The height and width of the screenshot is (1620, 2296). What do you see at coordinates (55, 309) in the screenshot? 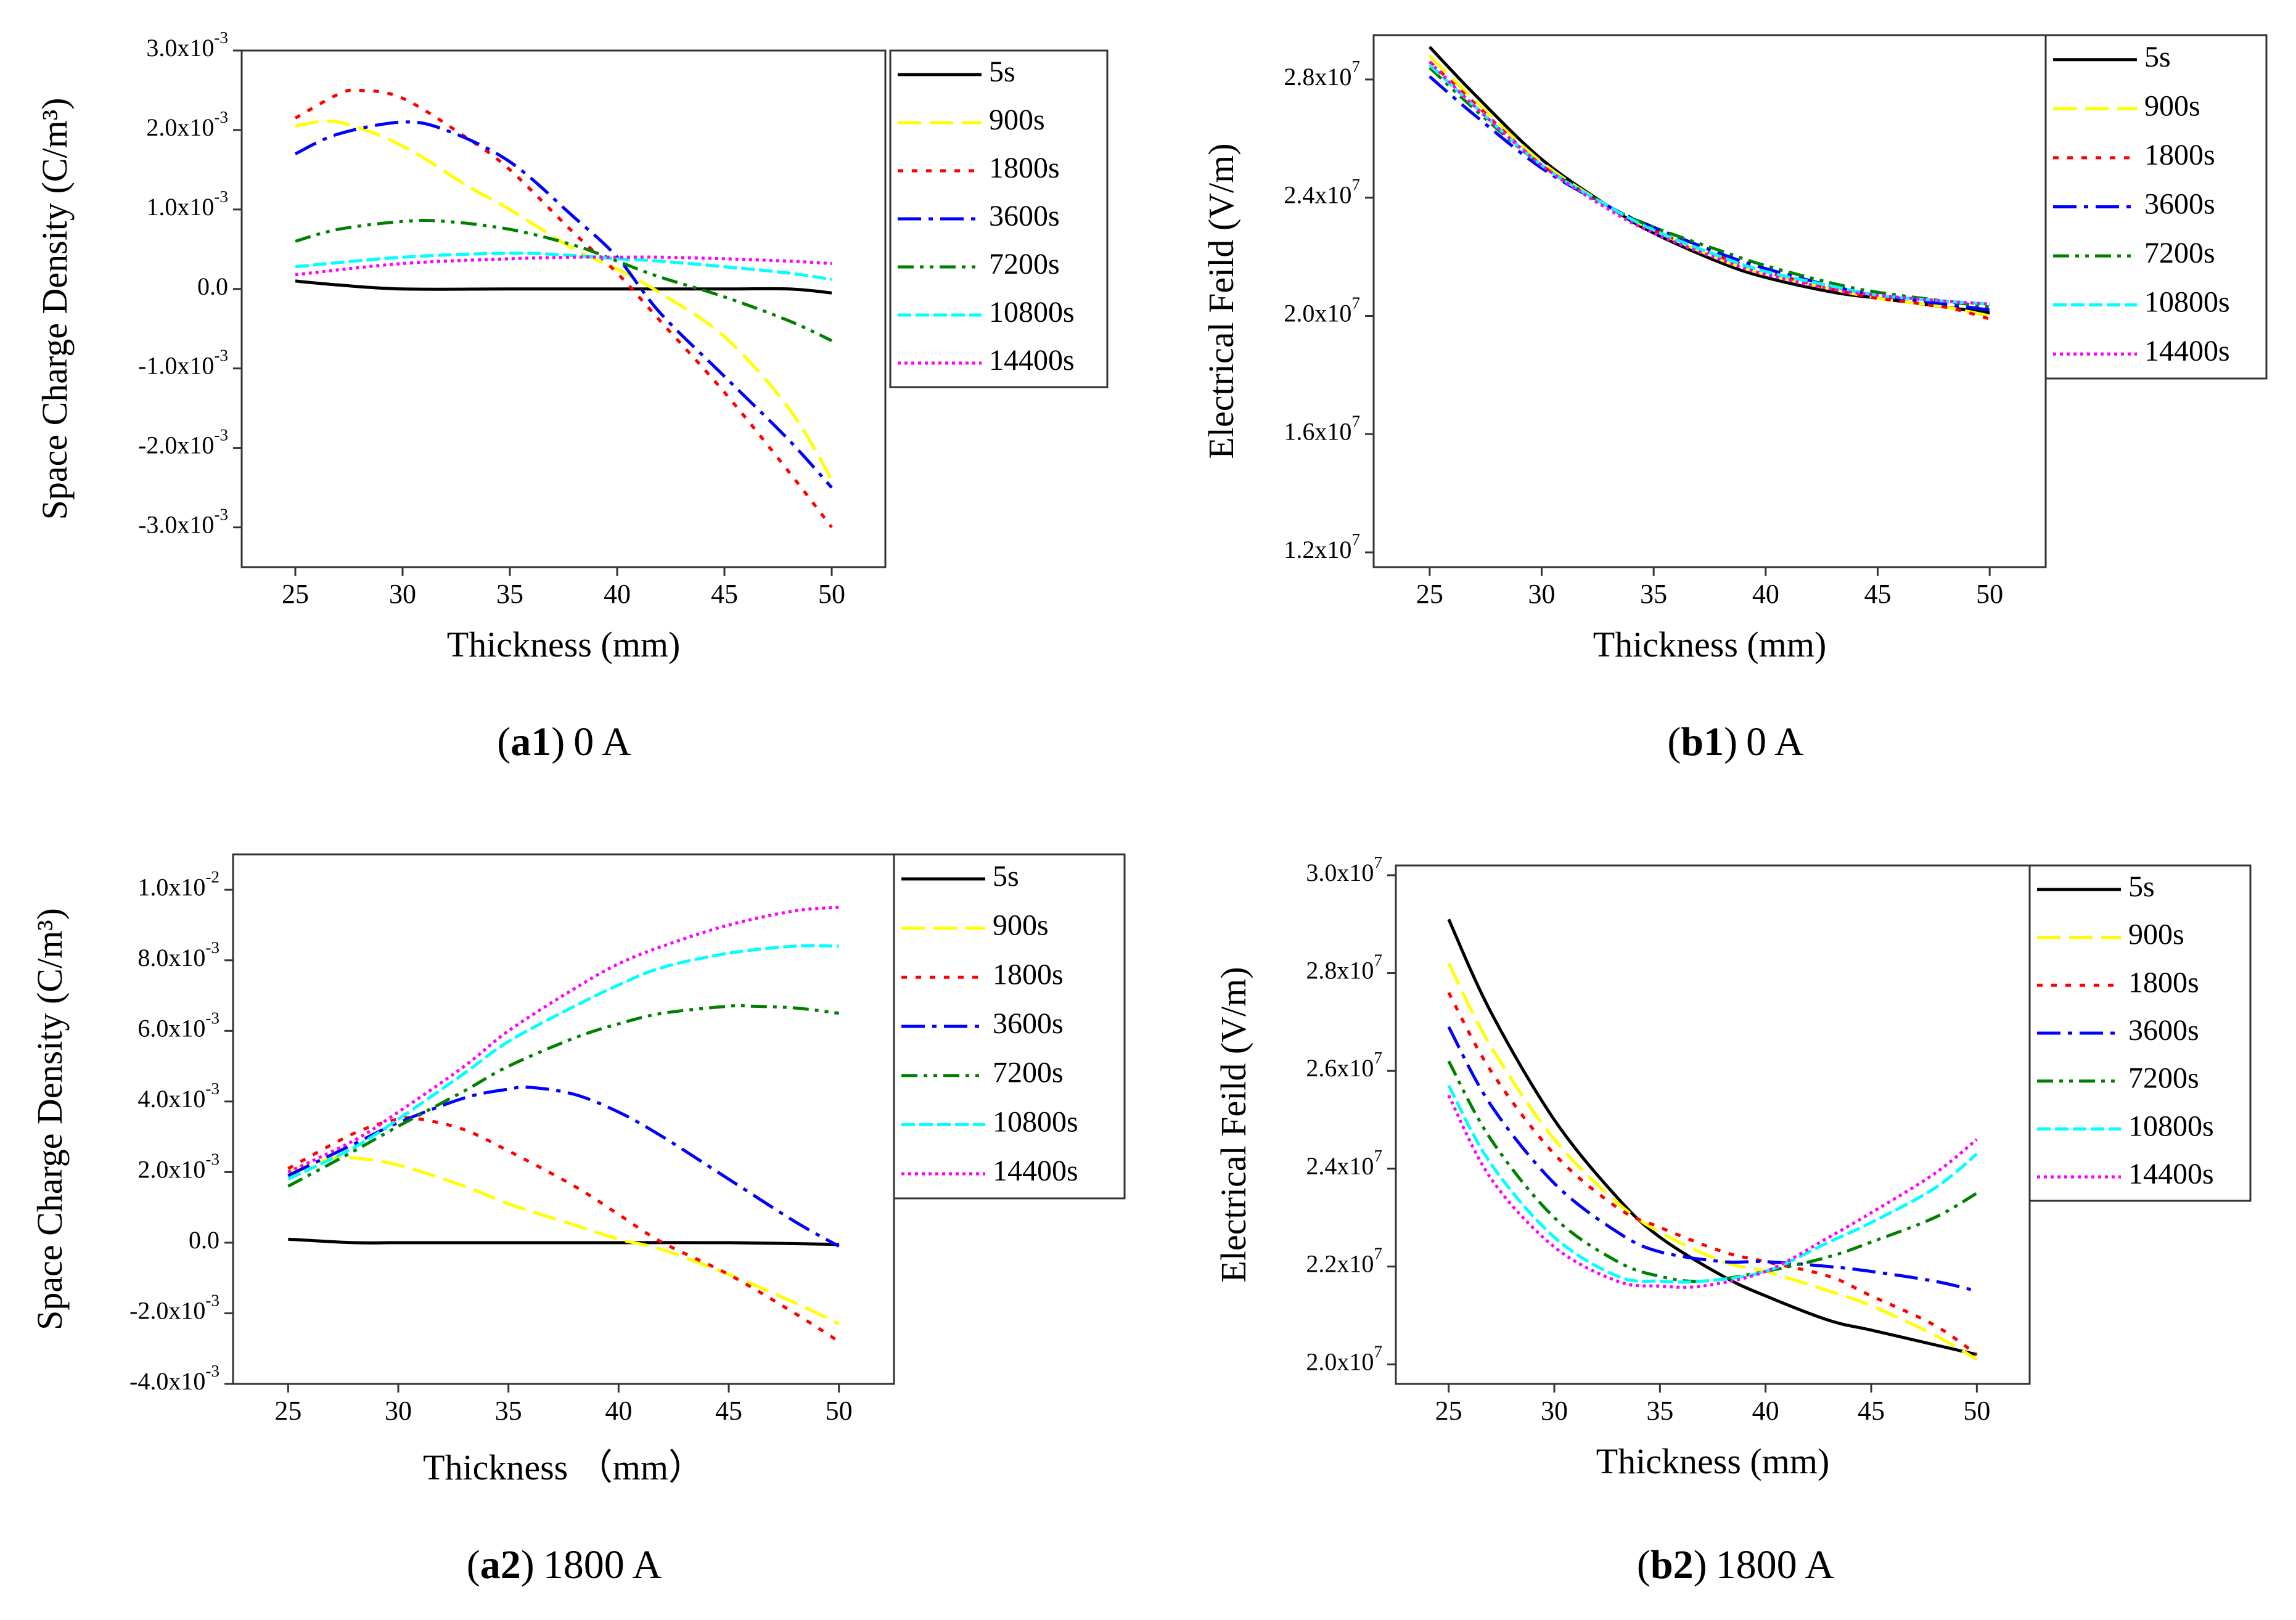
I see `y-axis-label: Space Charge Density (C/m³)` at bounding box center [55, 309].